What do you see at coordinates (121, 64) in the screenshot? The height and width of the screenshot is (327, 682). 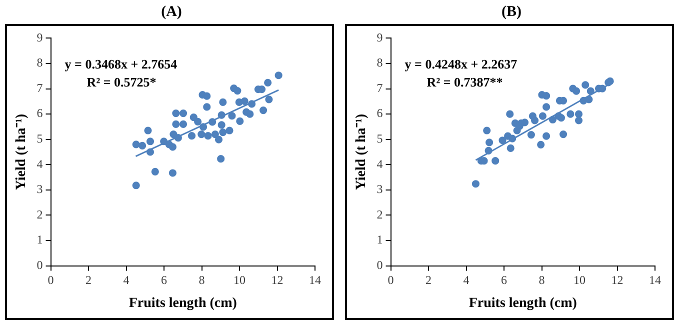 I see `annotation: y = 0.3468x + 2.7654` at bounding box center [121, 64].